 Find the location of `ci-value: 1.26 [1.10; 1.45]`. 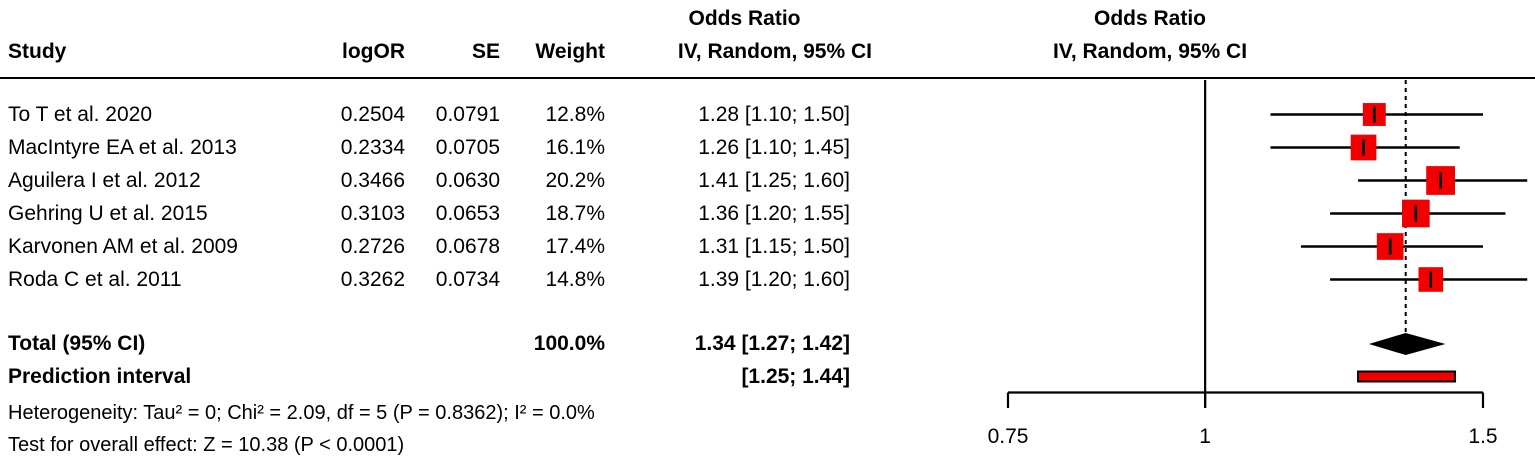

ci-value: 1.26 [1.10; 1.45] is located at coordinates (774, 147).